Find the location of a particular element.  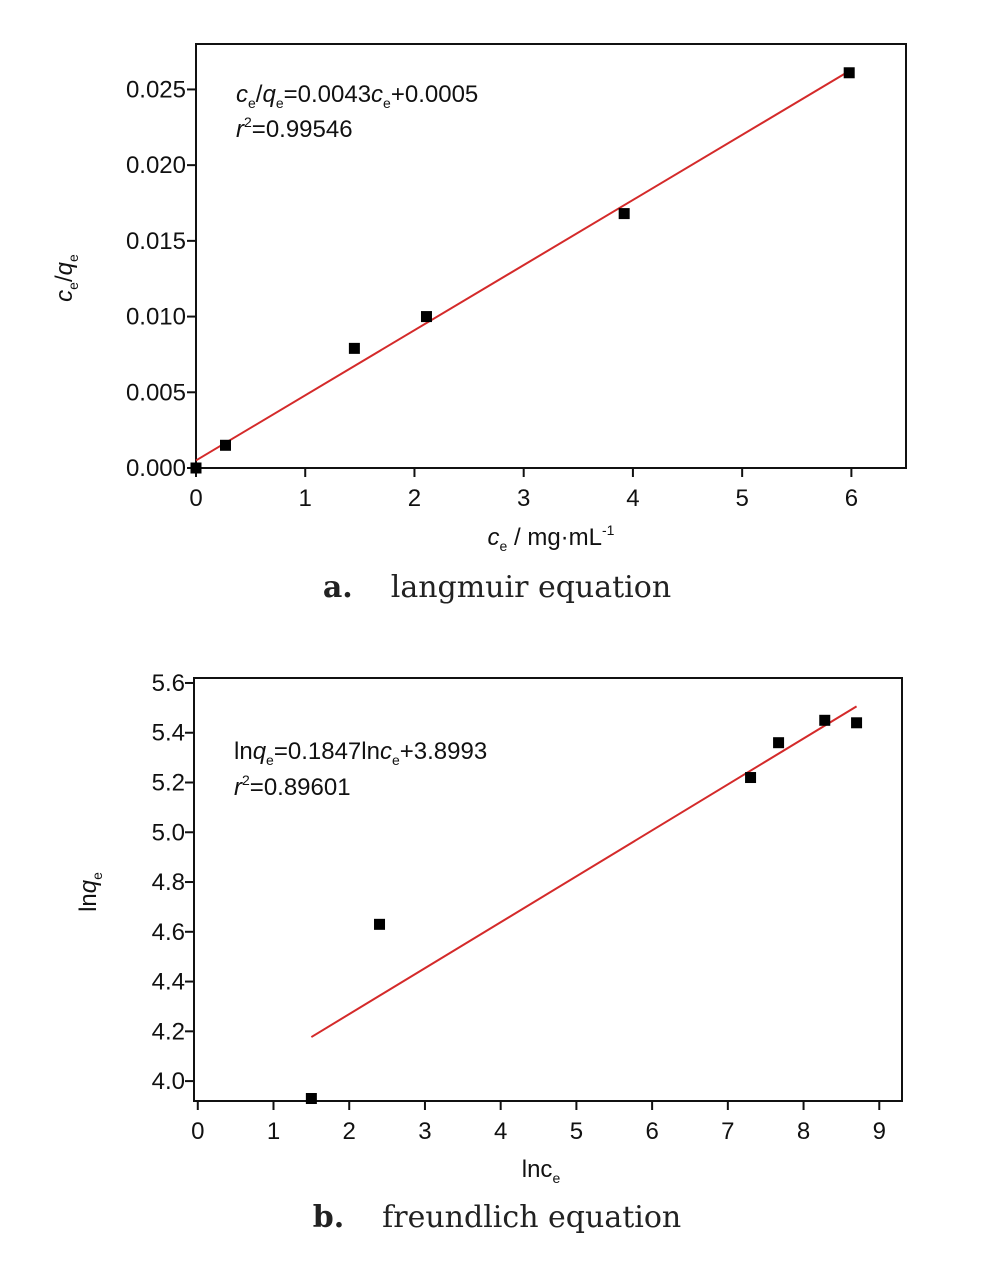

equation-annotation: ce/qe=0.0043ce+0.0005 is located at coordinates (357, 96).